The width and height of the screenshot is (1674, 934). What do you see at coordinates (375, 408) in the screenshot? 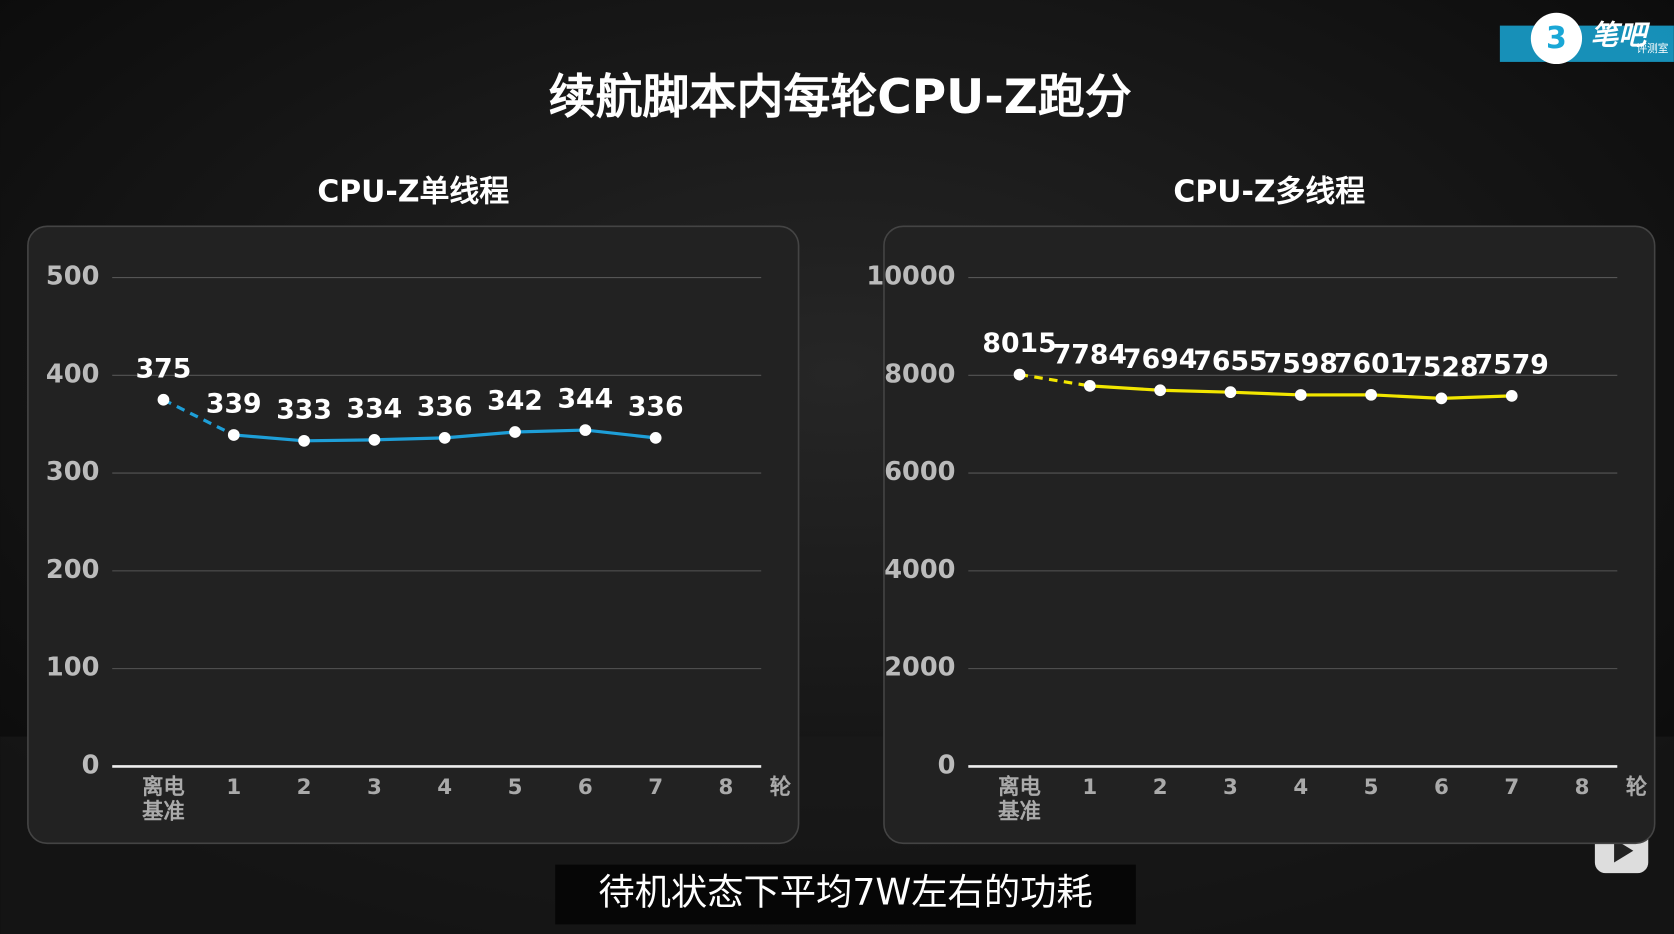
I see `data-label: 334` at bounding box center [375, 408].